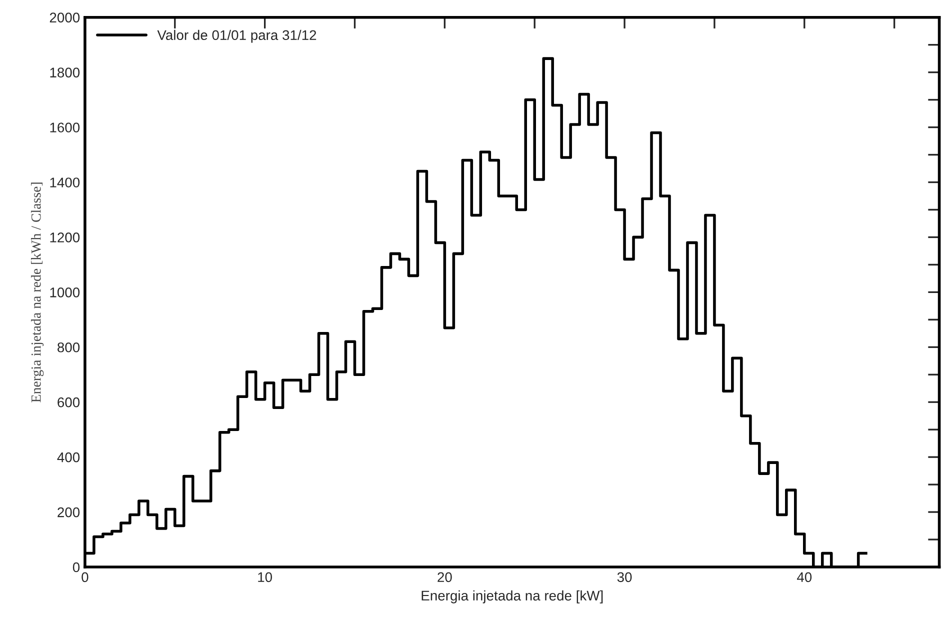  I want to click on y-tick-label: 1600, so click(65, 127).